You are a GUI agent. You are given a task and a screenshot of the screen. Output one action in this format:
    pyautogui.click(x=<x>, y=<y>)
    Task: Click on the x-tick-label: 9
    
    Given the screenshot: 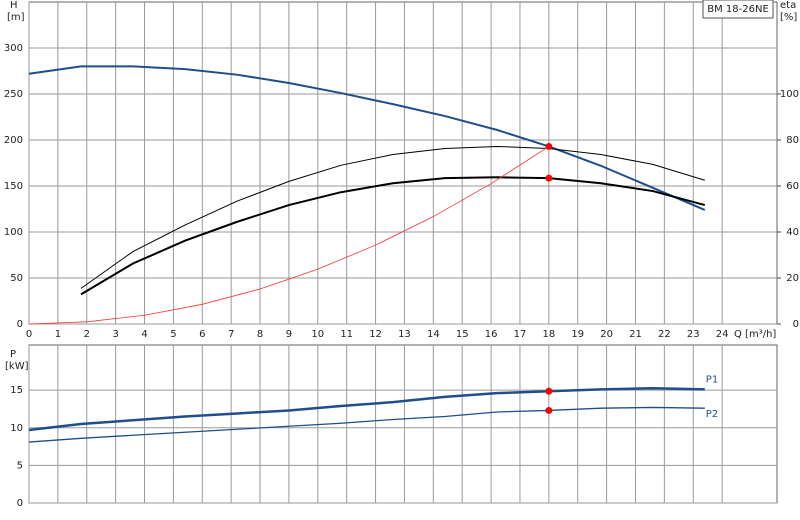 What is the action you would take?
    pyautogui.click(x=289, y=334)
    